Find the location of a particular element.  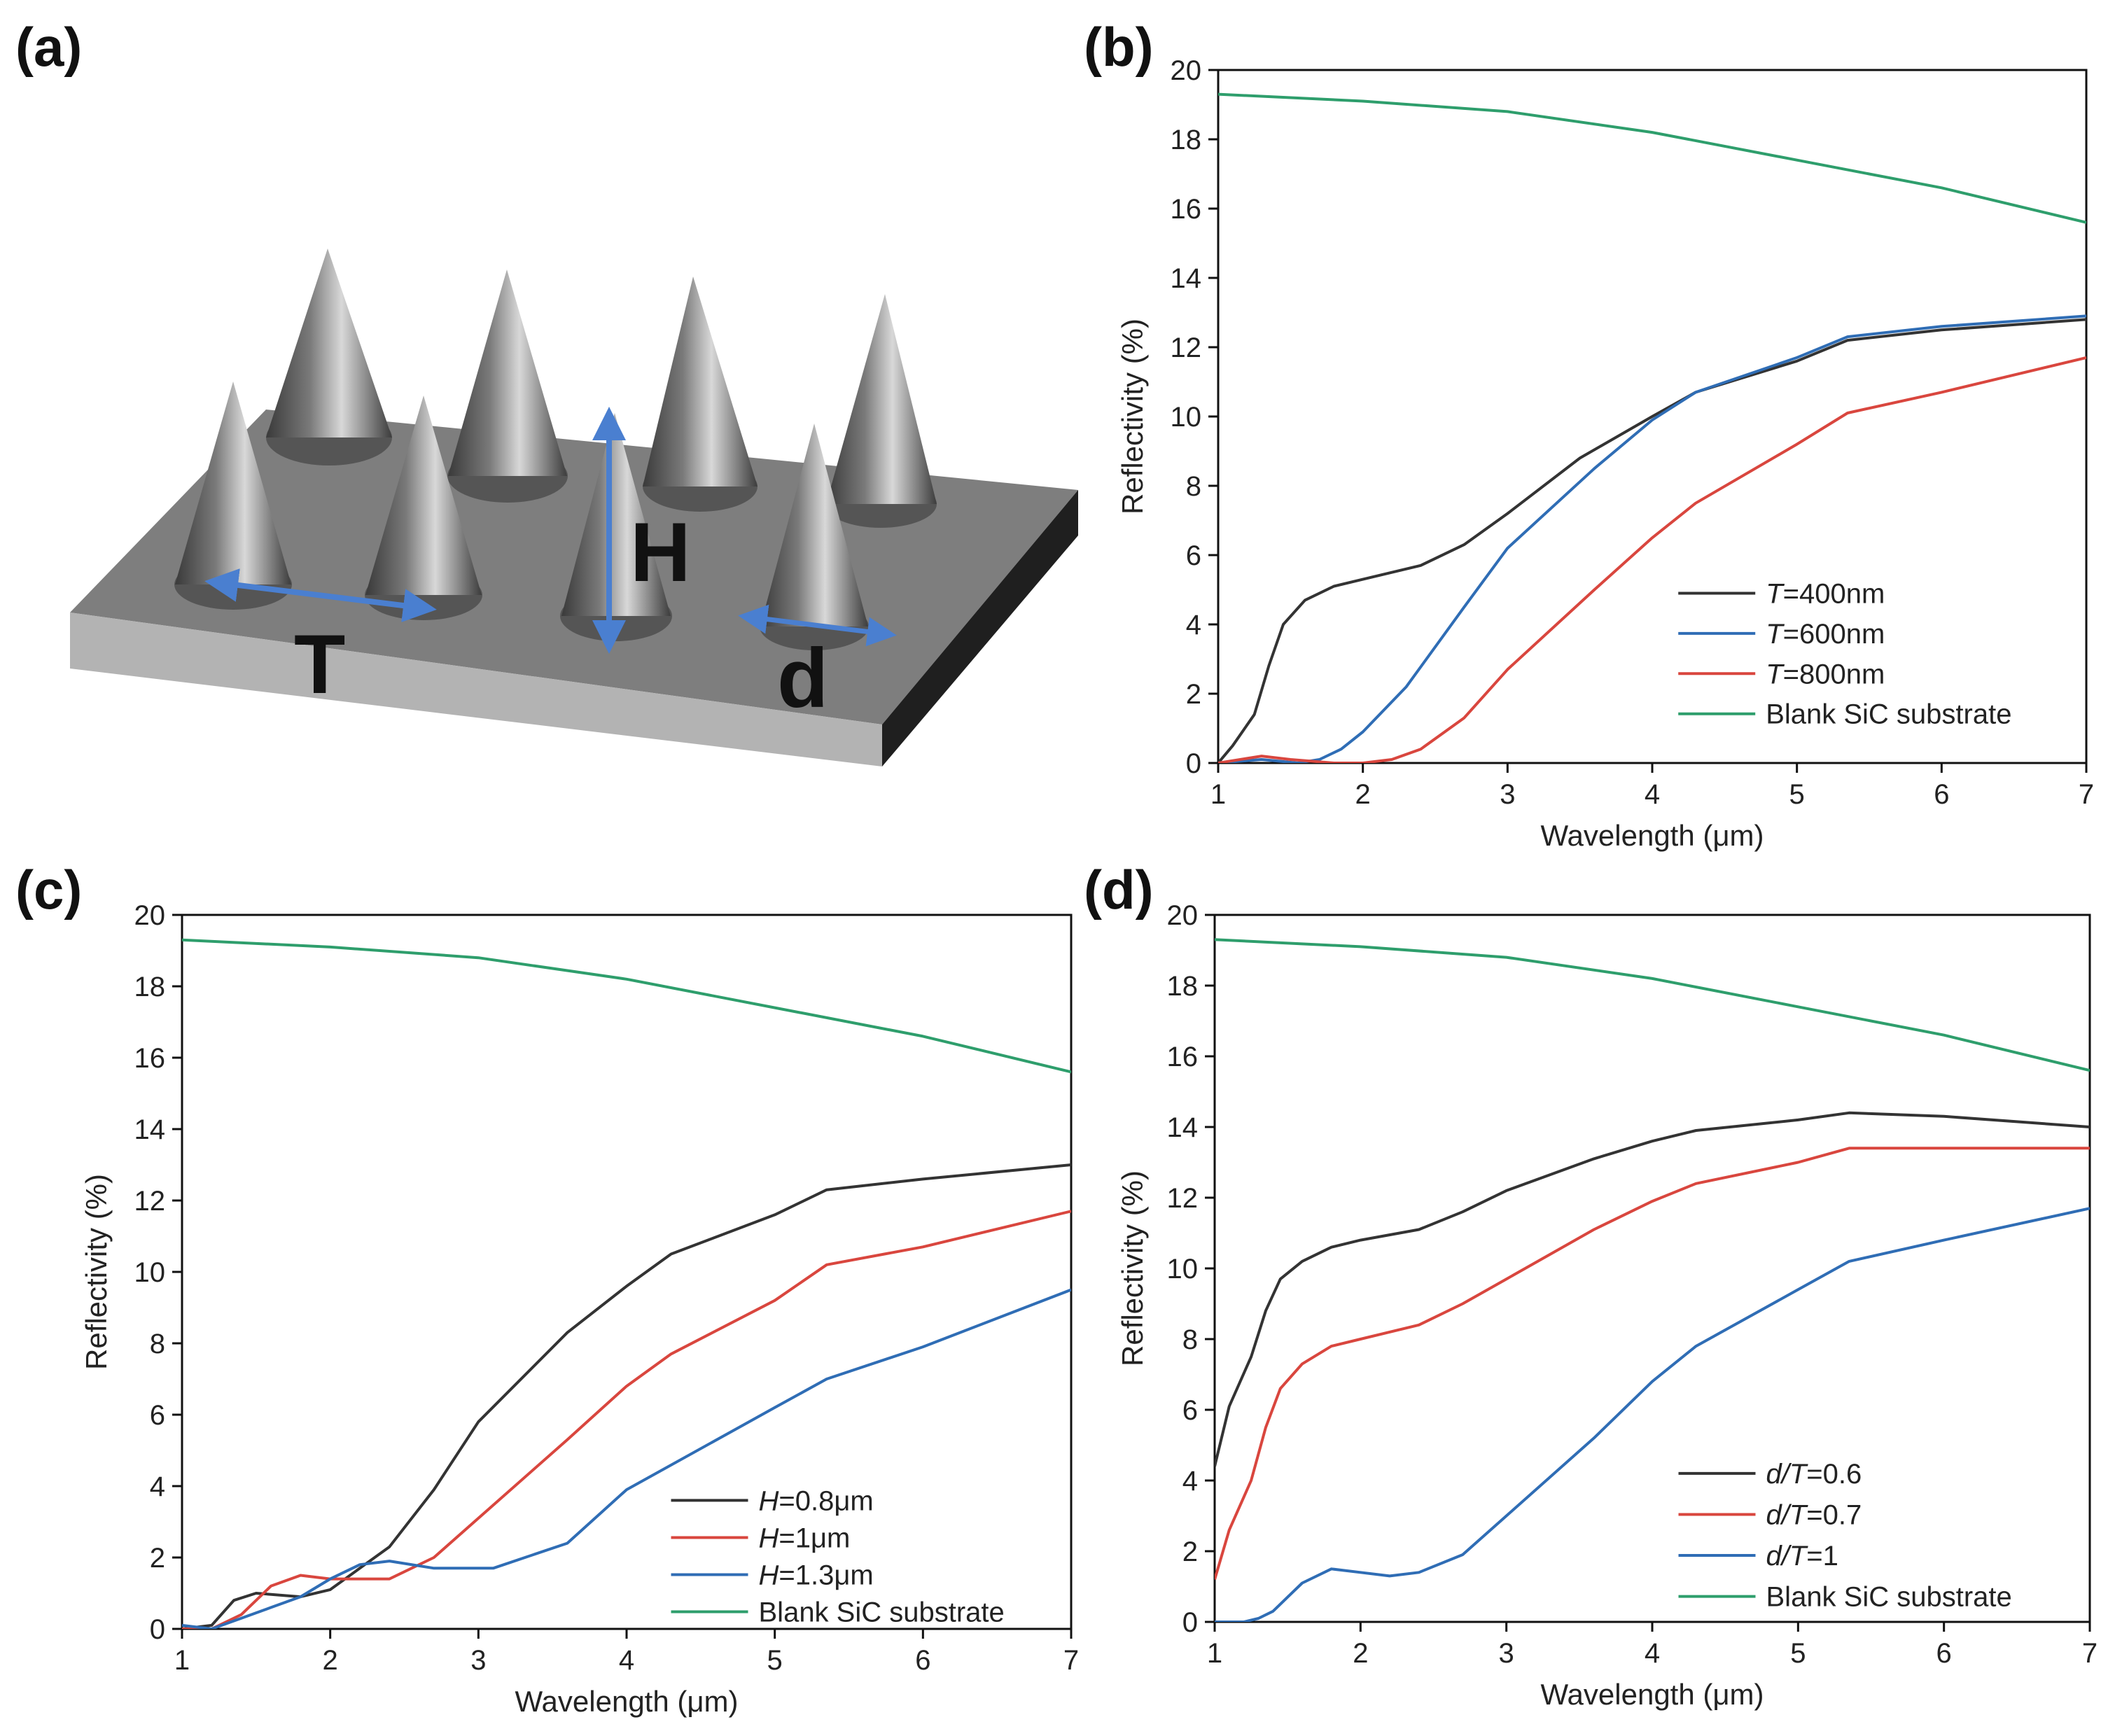

legend-rest: =0.8μm is located at coordinates (826, 1500).